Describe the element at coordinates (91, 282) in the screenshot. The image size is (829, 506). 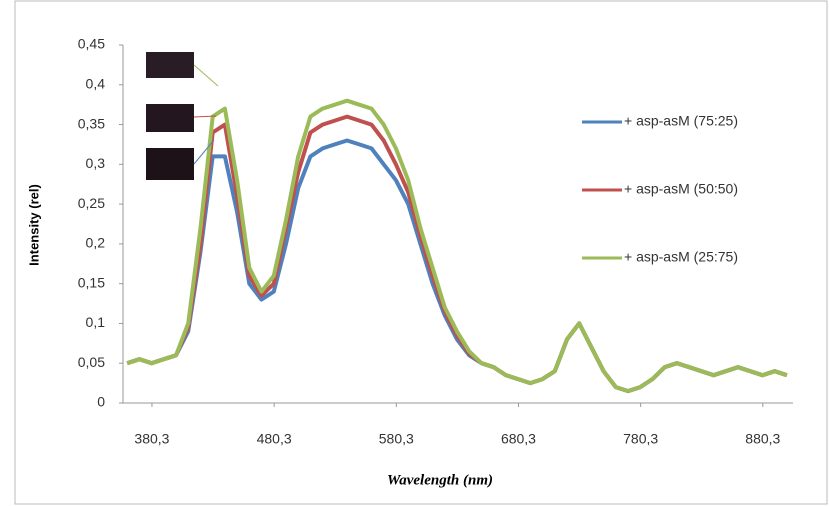
I see `y-tick-label: 0,15` at that location.